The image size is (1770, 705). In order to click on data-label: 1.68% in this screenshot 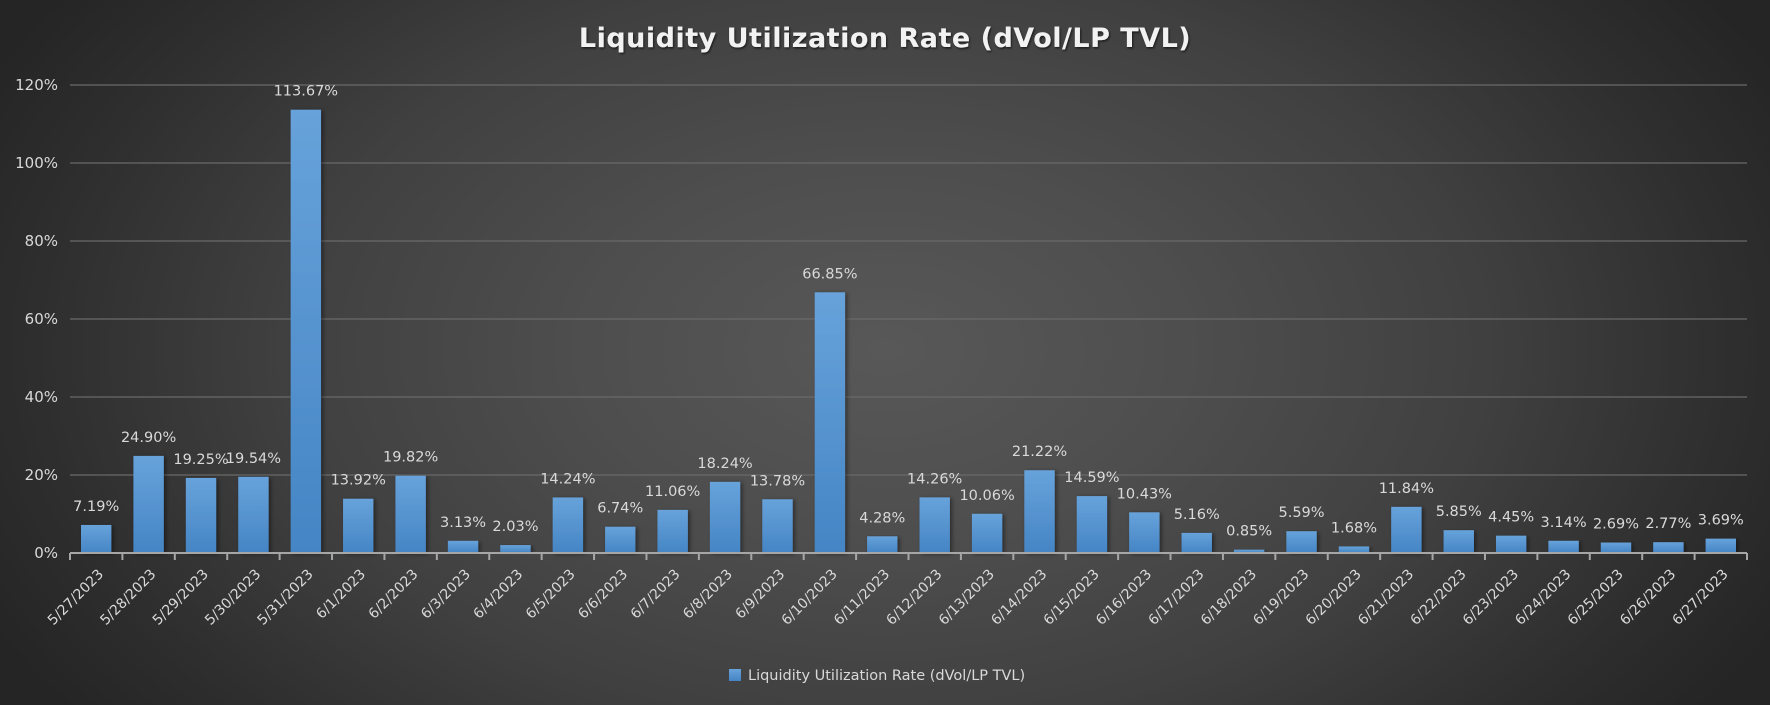, I will do `click(1354, 528)`.